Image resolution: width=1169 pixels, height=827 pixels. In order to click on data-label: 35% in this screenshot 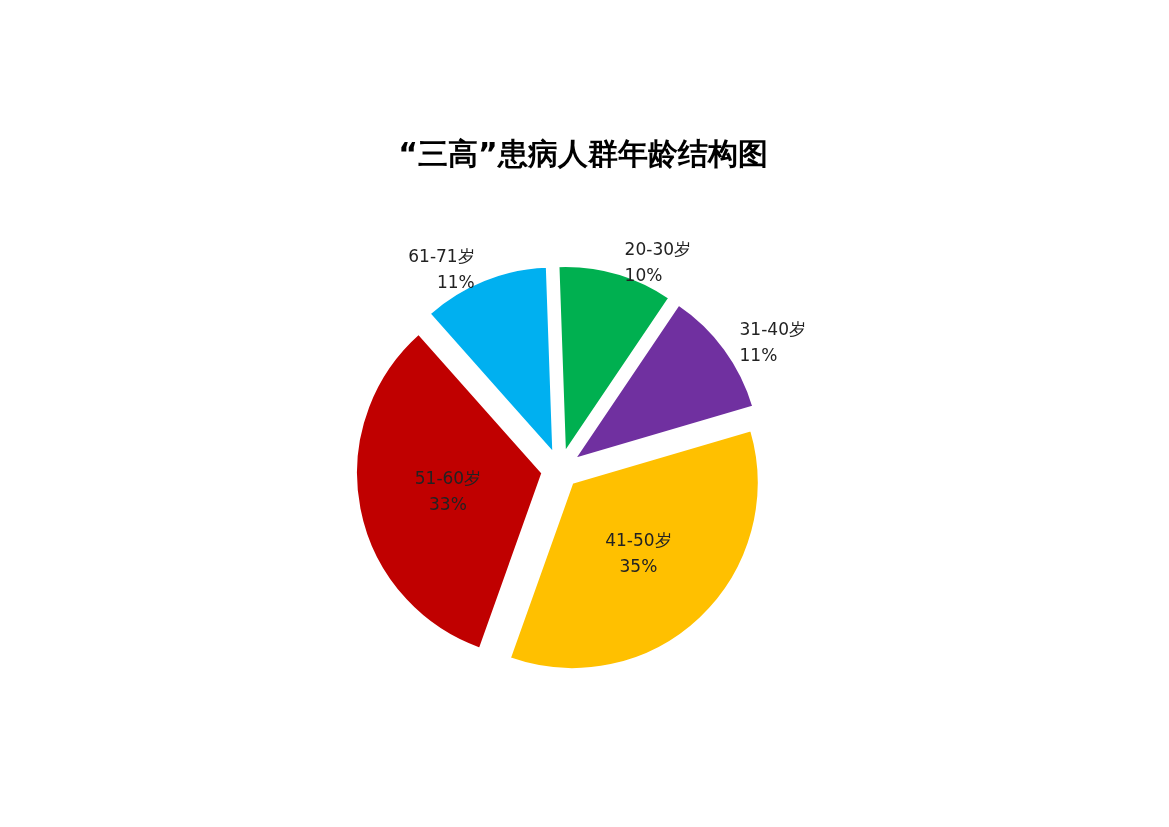, I will do `click(638, 565)`.